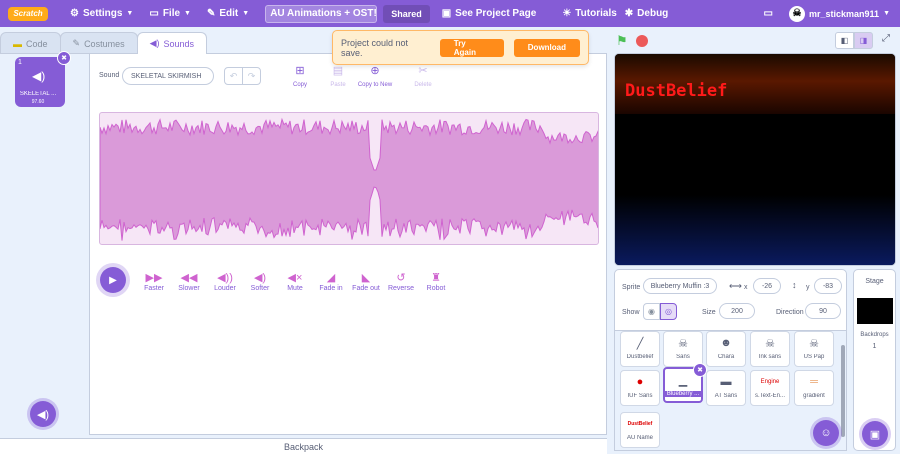 The width and height of the screenshot is (900, 454). Describe the element at coordinates (172, 43) in the screenshot. I see `tab-sounds: ◀) Sounds` at that location.